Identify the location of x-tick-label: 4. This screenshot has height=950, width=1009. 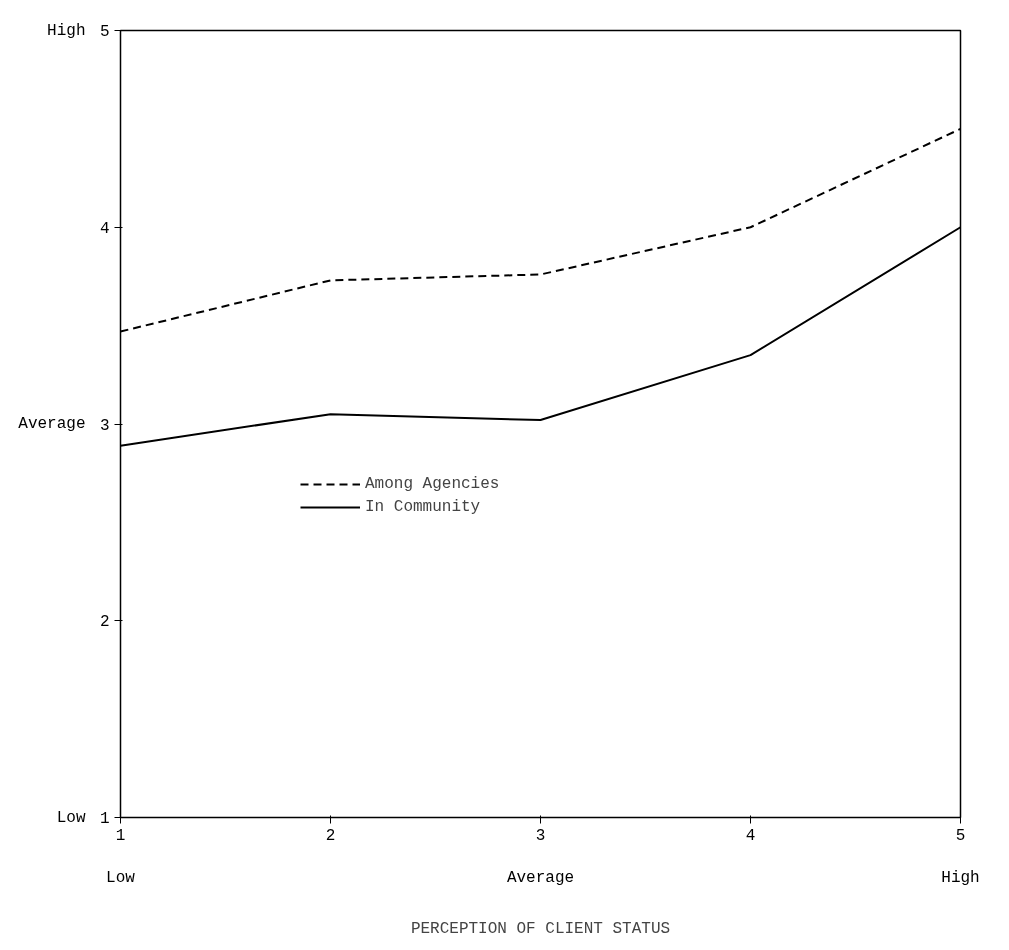
(750, 835).